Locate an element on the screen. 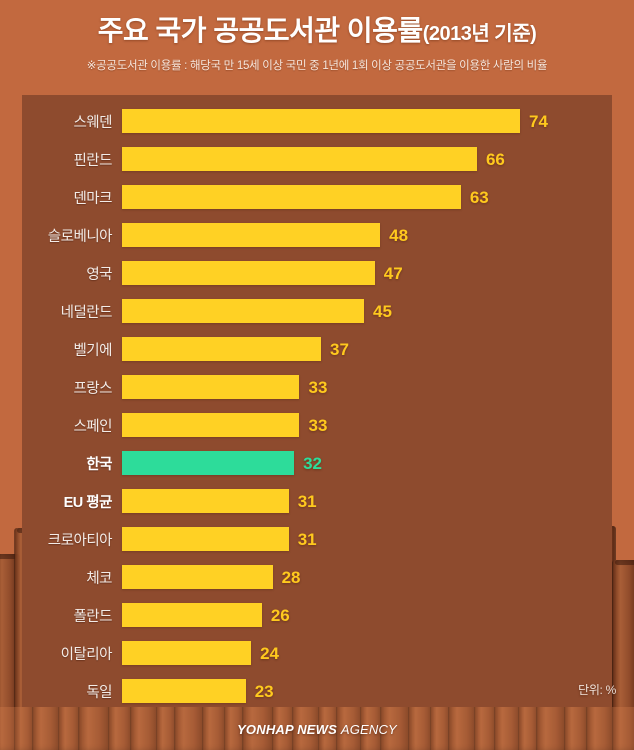  chart-row: 스웨덴 74 is located at coordinates (317, 121).